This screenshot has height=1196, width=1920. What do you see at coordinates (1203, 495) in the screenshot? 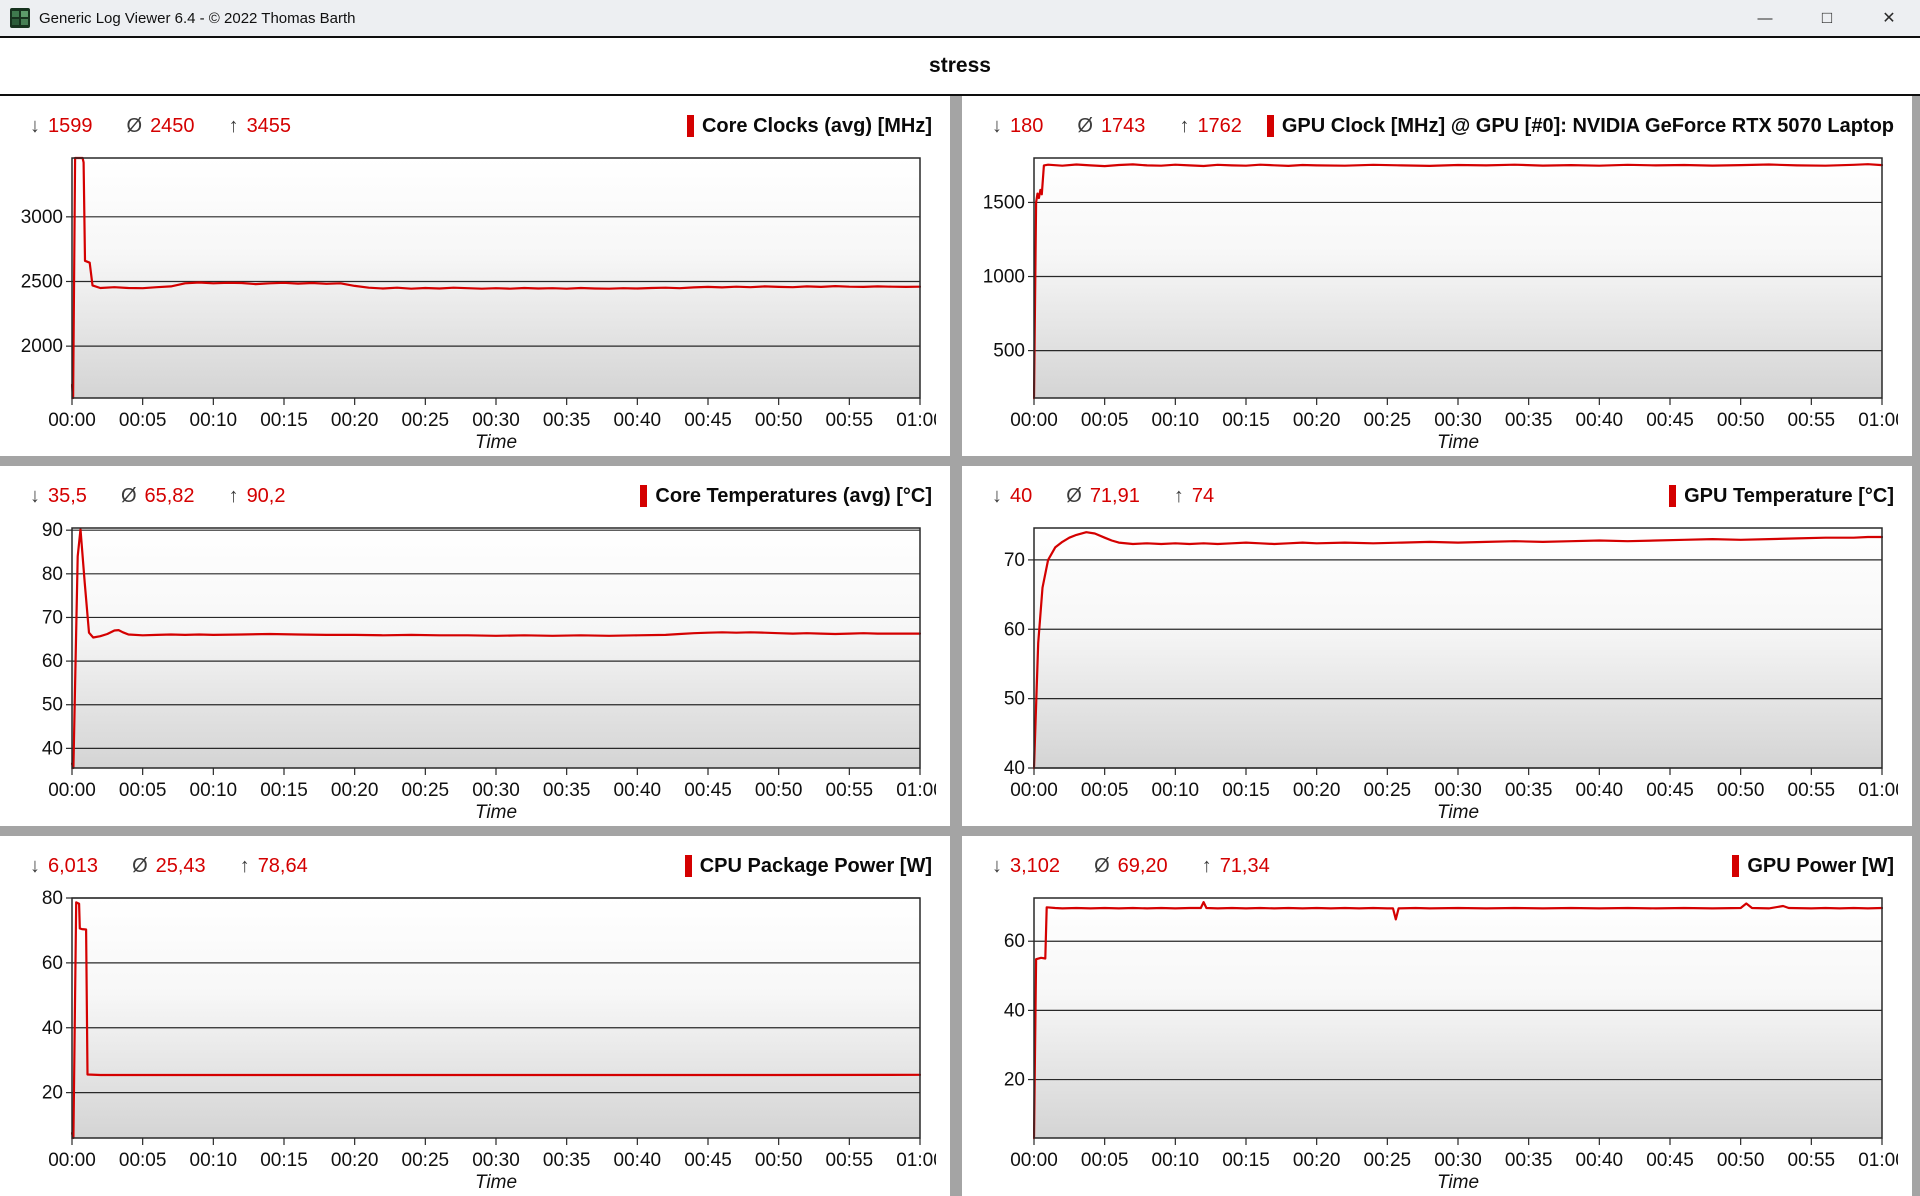
I see `max-stat-value: 74` at bounding box center [1203, 495].